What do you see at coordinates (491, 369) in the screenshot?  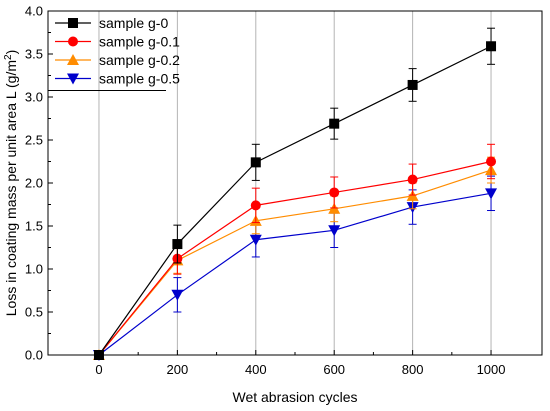 I see `x-tick-label: 1000` at bounding box center [491, 369].